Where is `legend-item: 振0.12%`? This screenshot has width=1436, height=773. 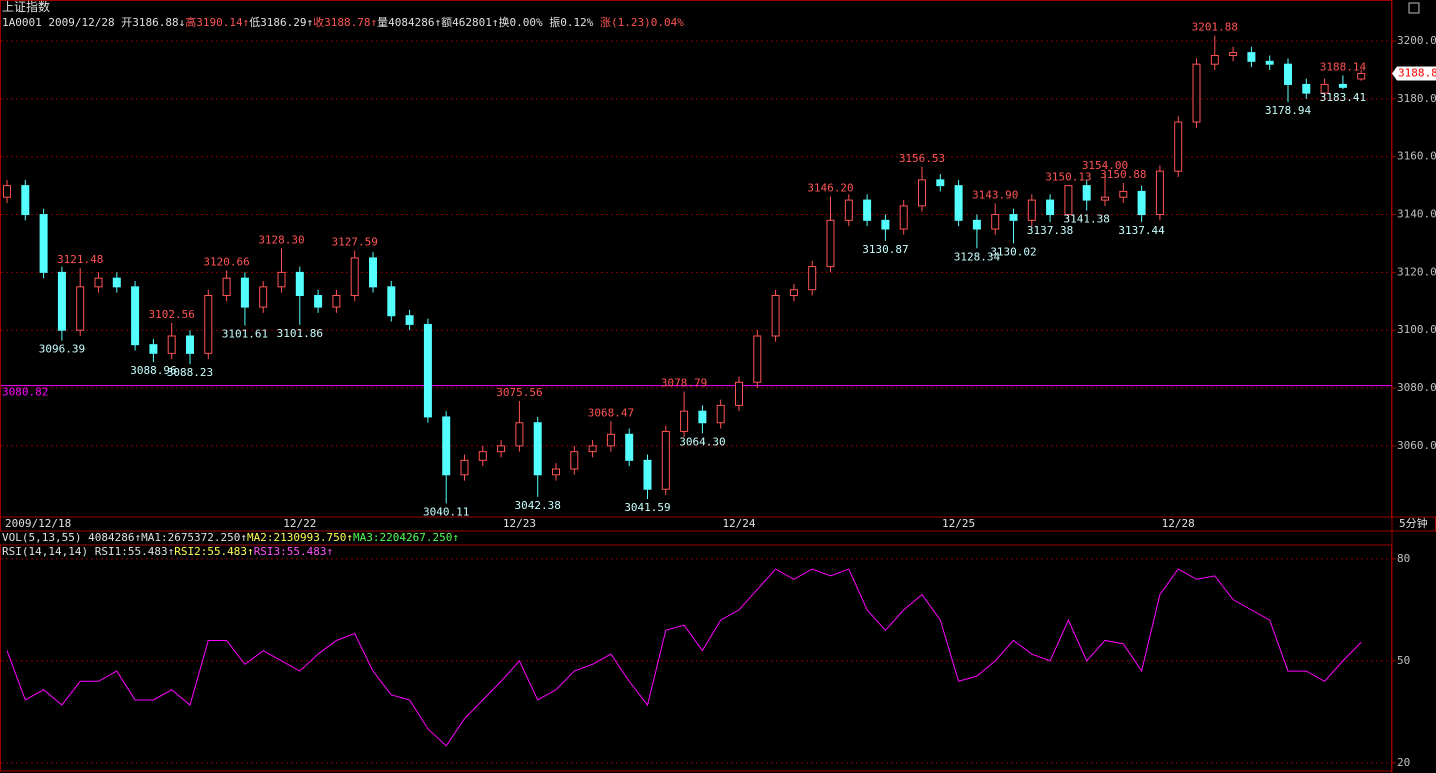
legend-item: 振0.12% is located at coordinates (574, 22).